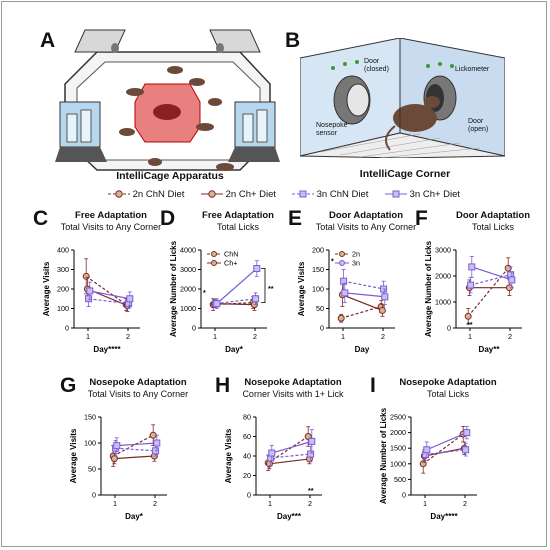 Image resolution: width=550 pixels, height=550 pixels. Describe the element at coordinates (376, 65) in the screenshot. I see `callout-door-closed: Door (closed)` at that location.